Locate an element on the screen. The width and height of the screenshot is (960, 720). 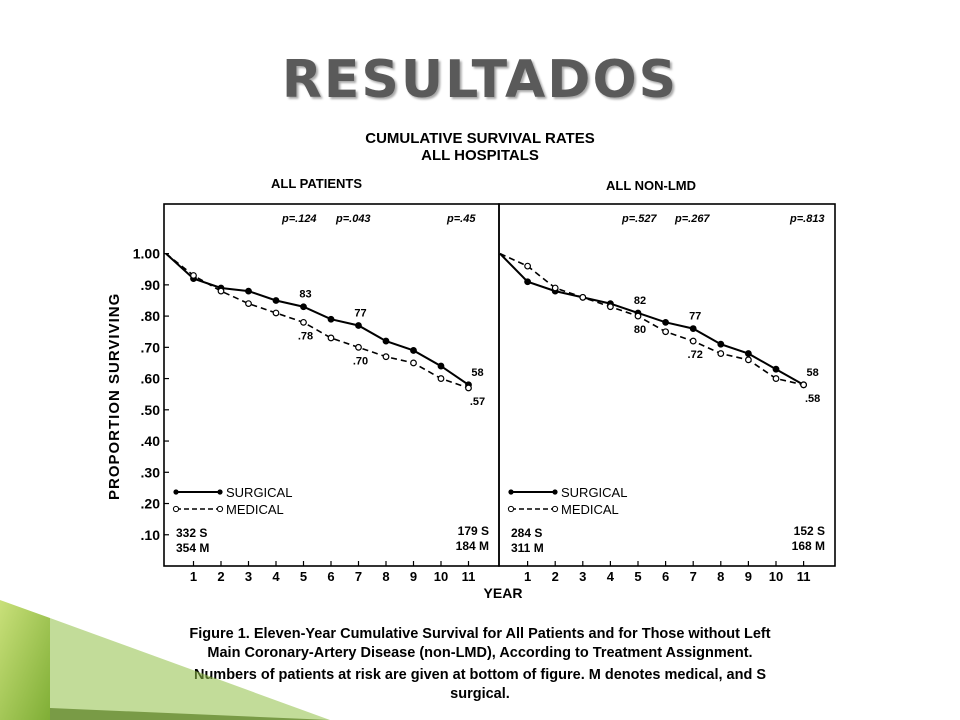
at-risk-end: 168 M is located at coordinates (808, 546).